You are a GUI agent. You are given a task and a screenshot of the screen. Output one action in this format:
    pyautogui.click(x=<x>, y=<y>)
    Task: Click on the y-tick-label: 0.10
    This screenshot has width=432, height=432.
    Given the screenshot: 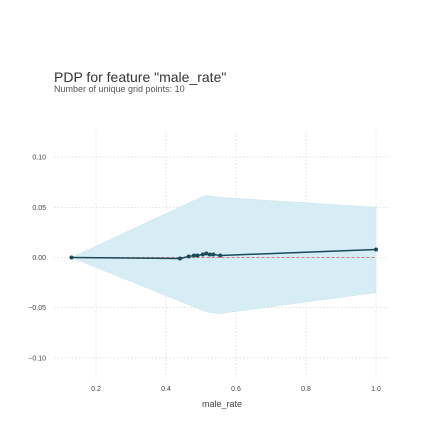 What is the action you would take?
    pyautogui.click(x=39, y=158)
    